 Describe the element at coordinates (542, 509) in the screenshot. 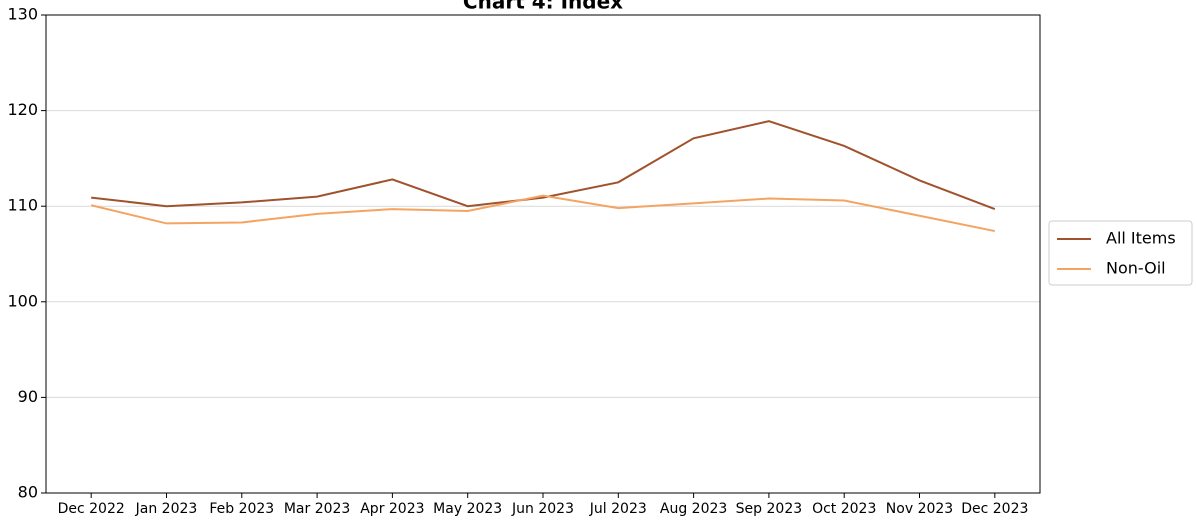

I see `x-tick-label: Jun 2023` at that location.